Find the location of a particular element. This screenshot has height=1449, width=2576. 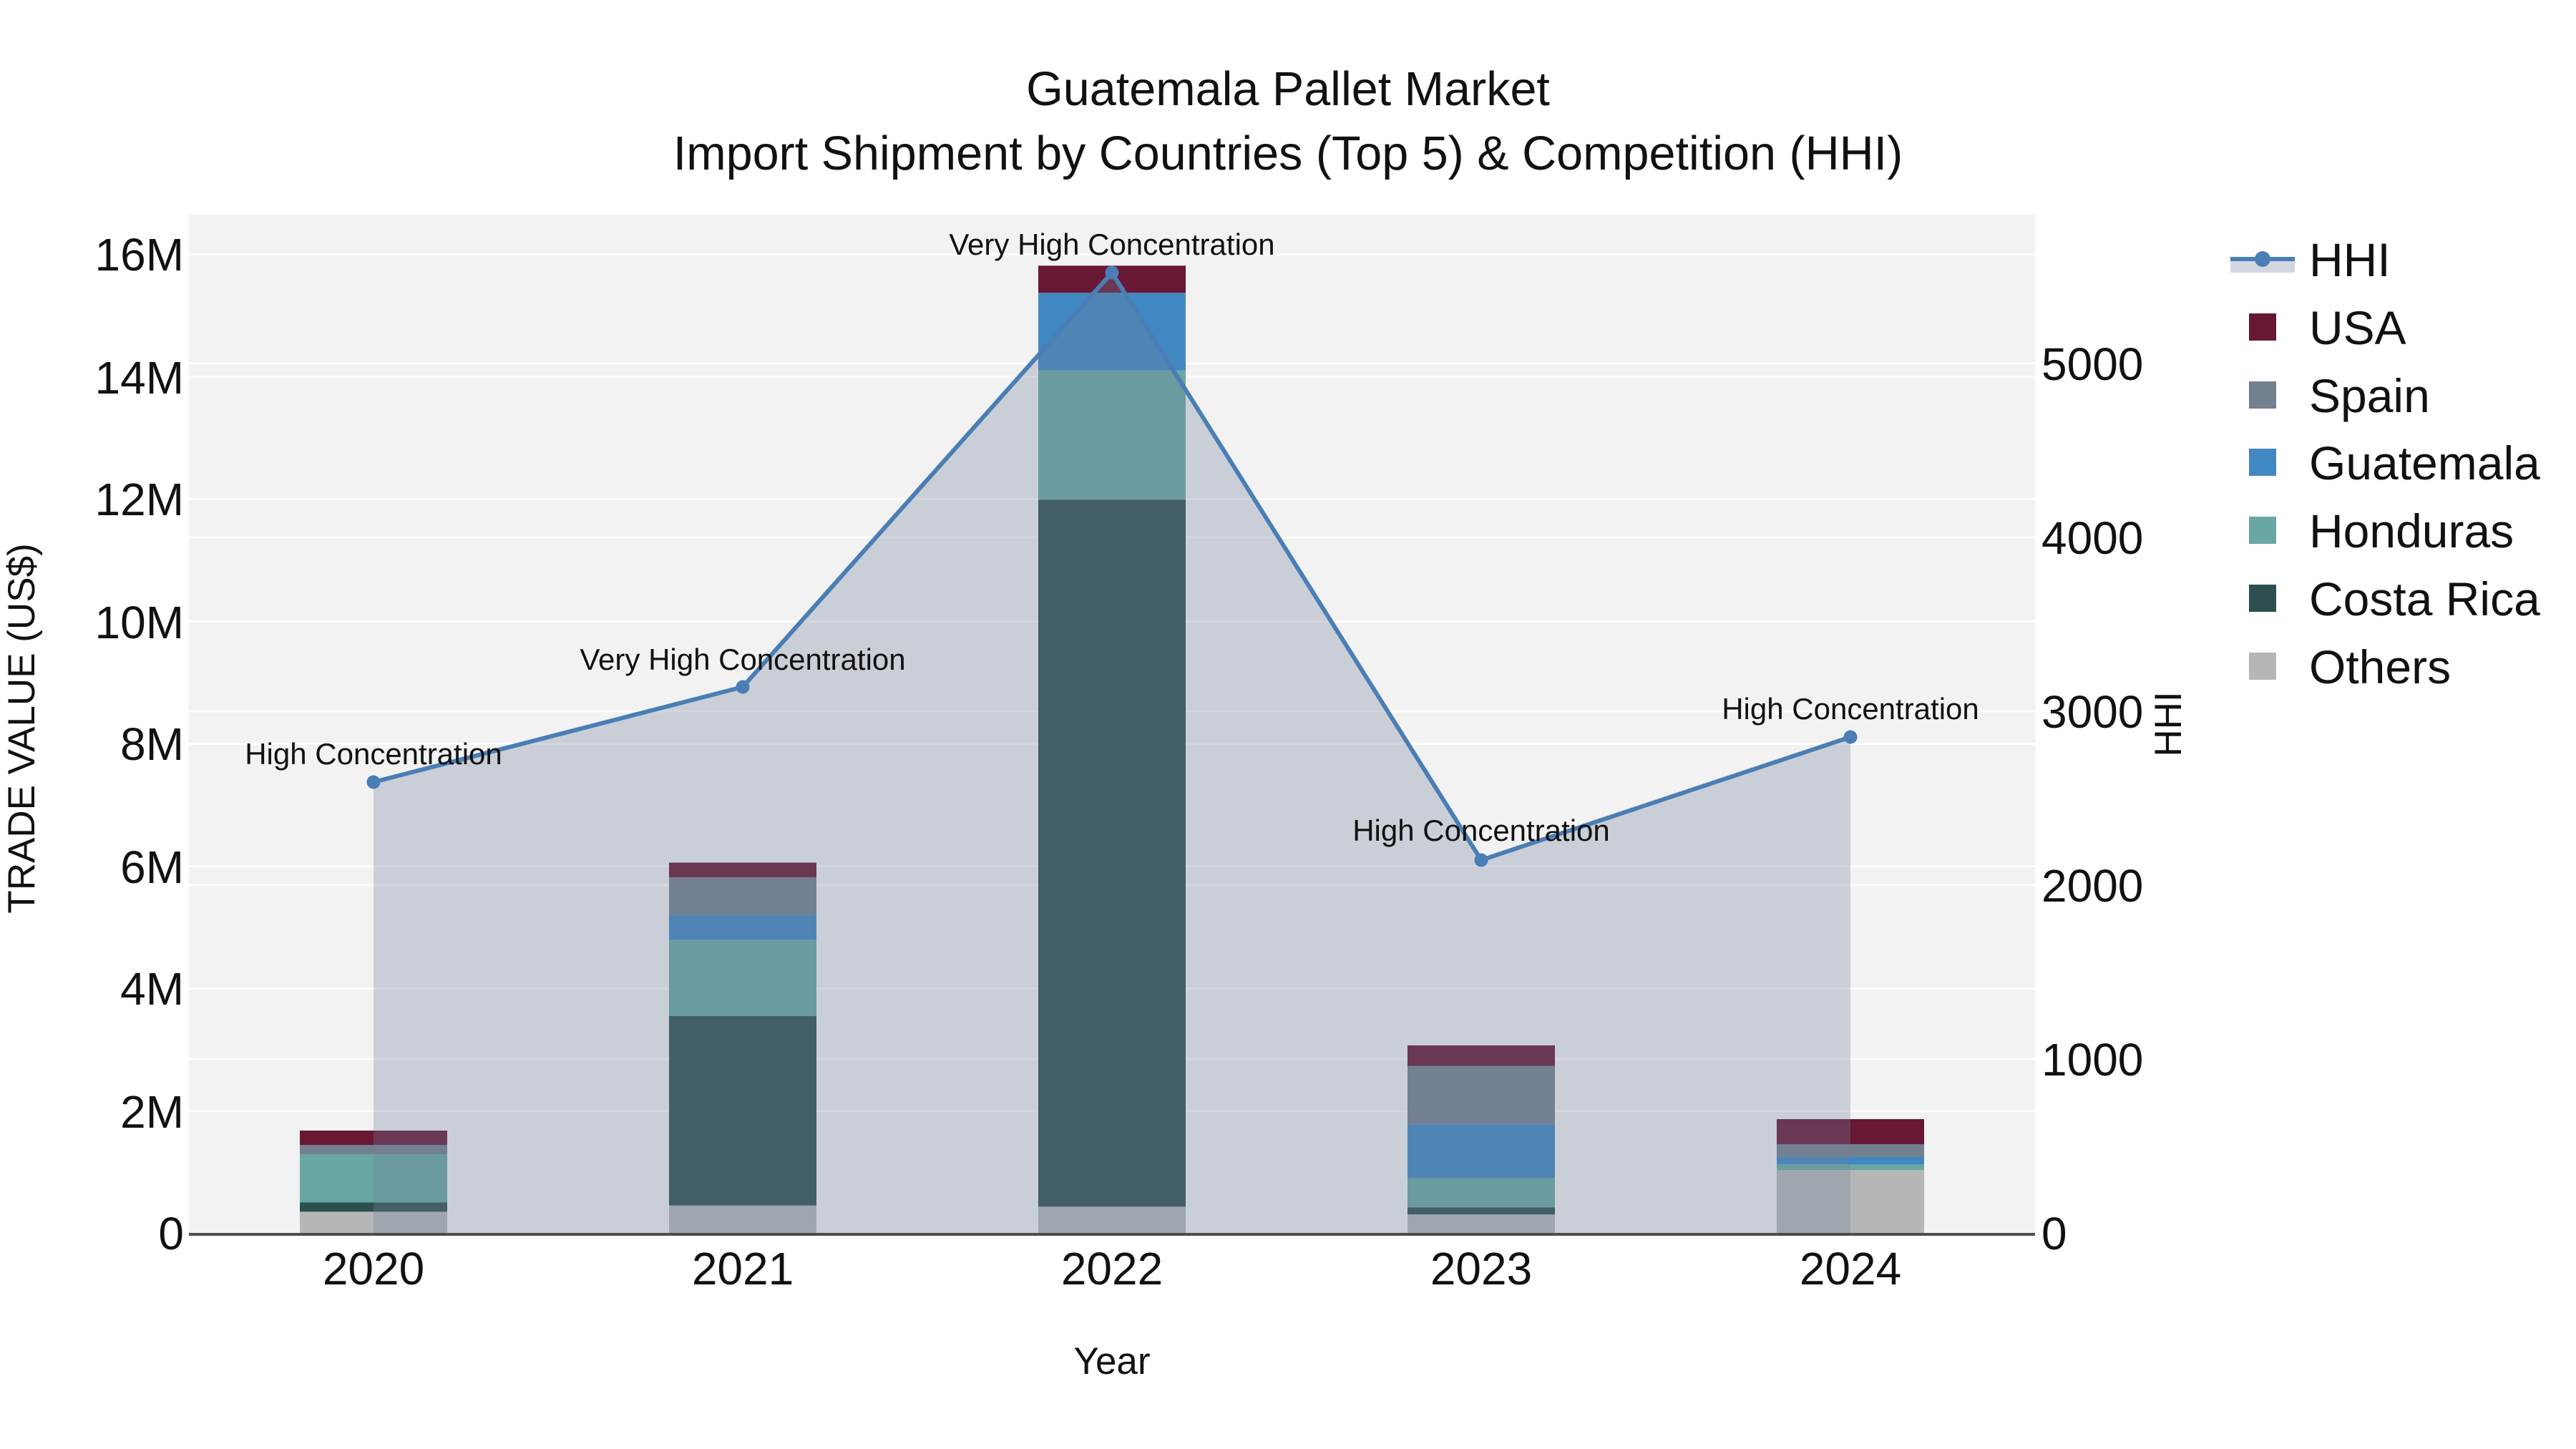

svg-text: Spain is located at coordinates (2369, 395).